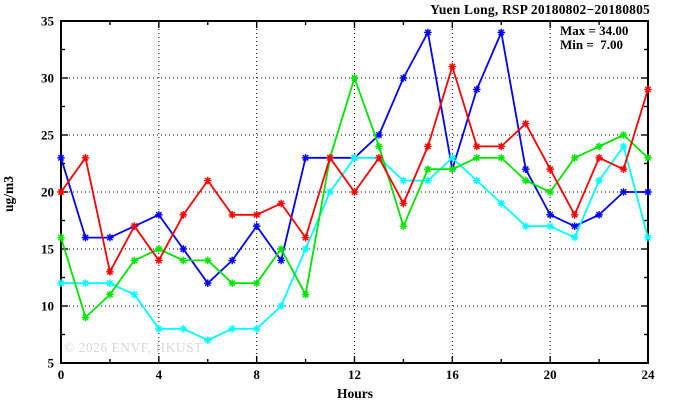  I want to click on y-tick-label: 15, so click(48, 249).